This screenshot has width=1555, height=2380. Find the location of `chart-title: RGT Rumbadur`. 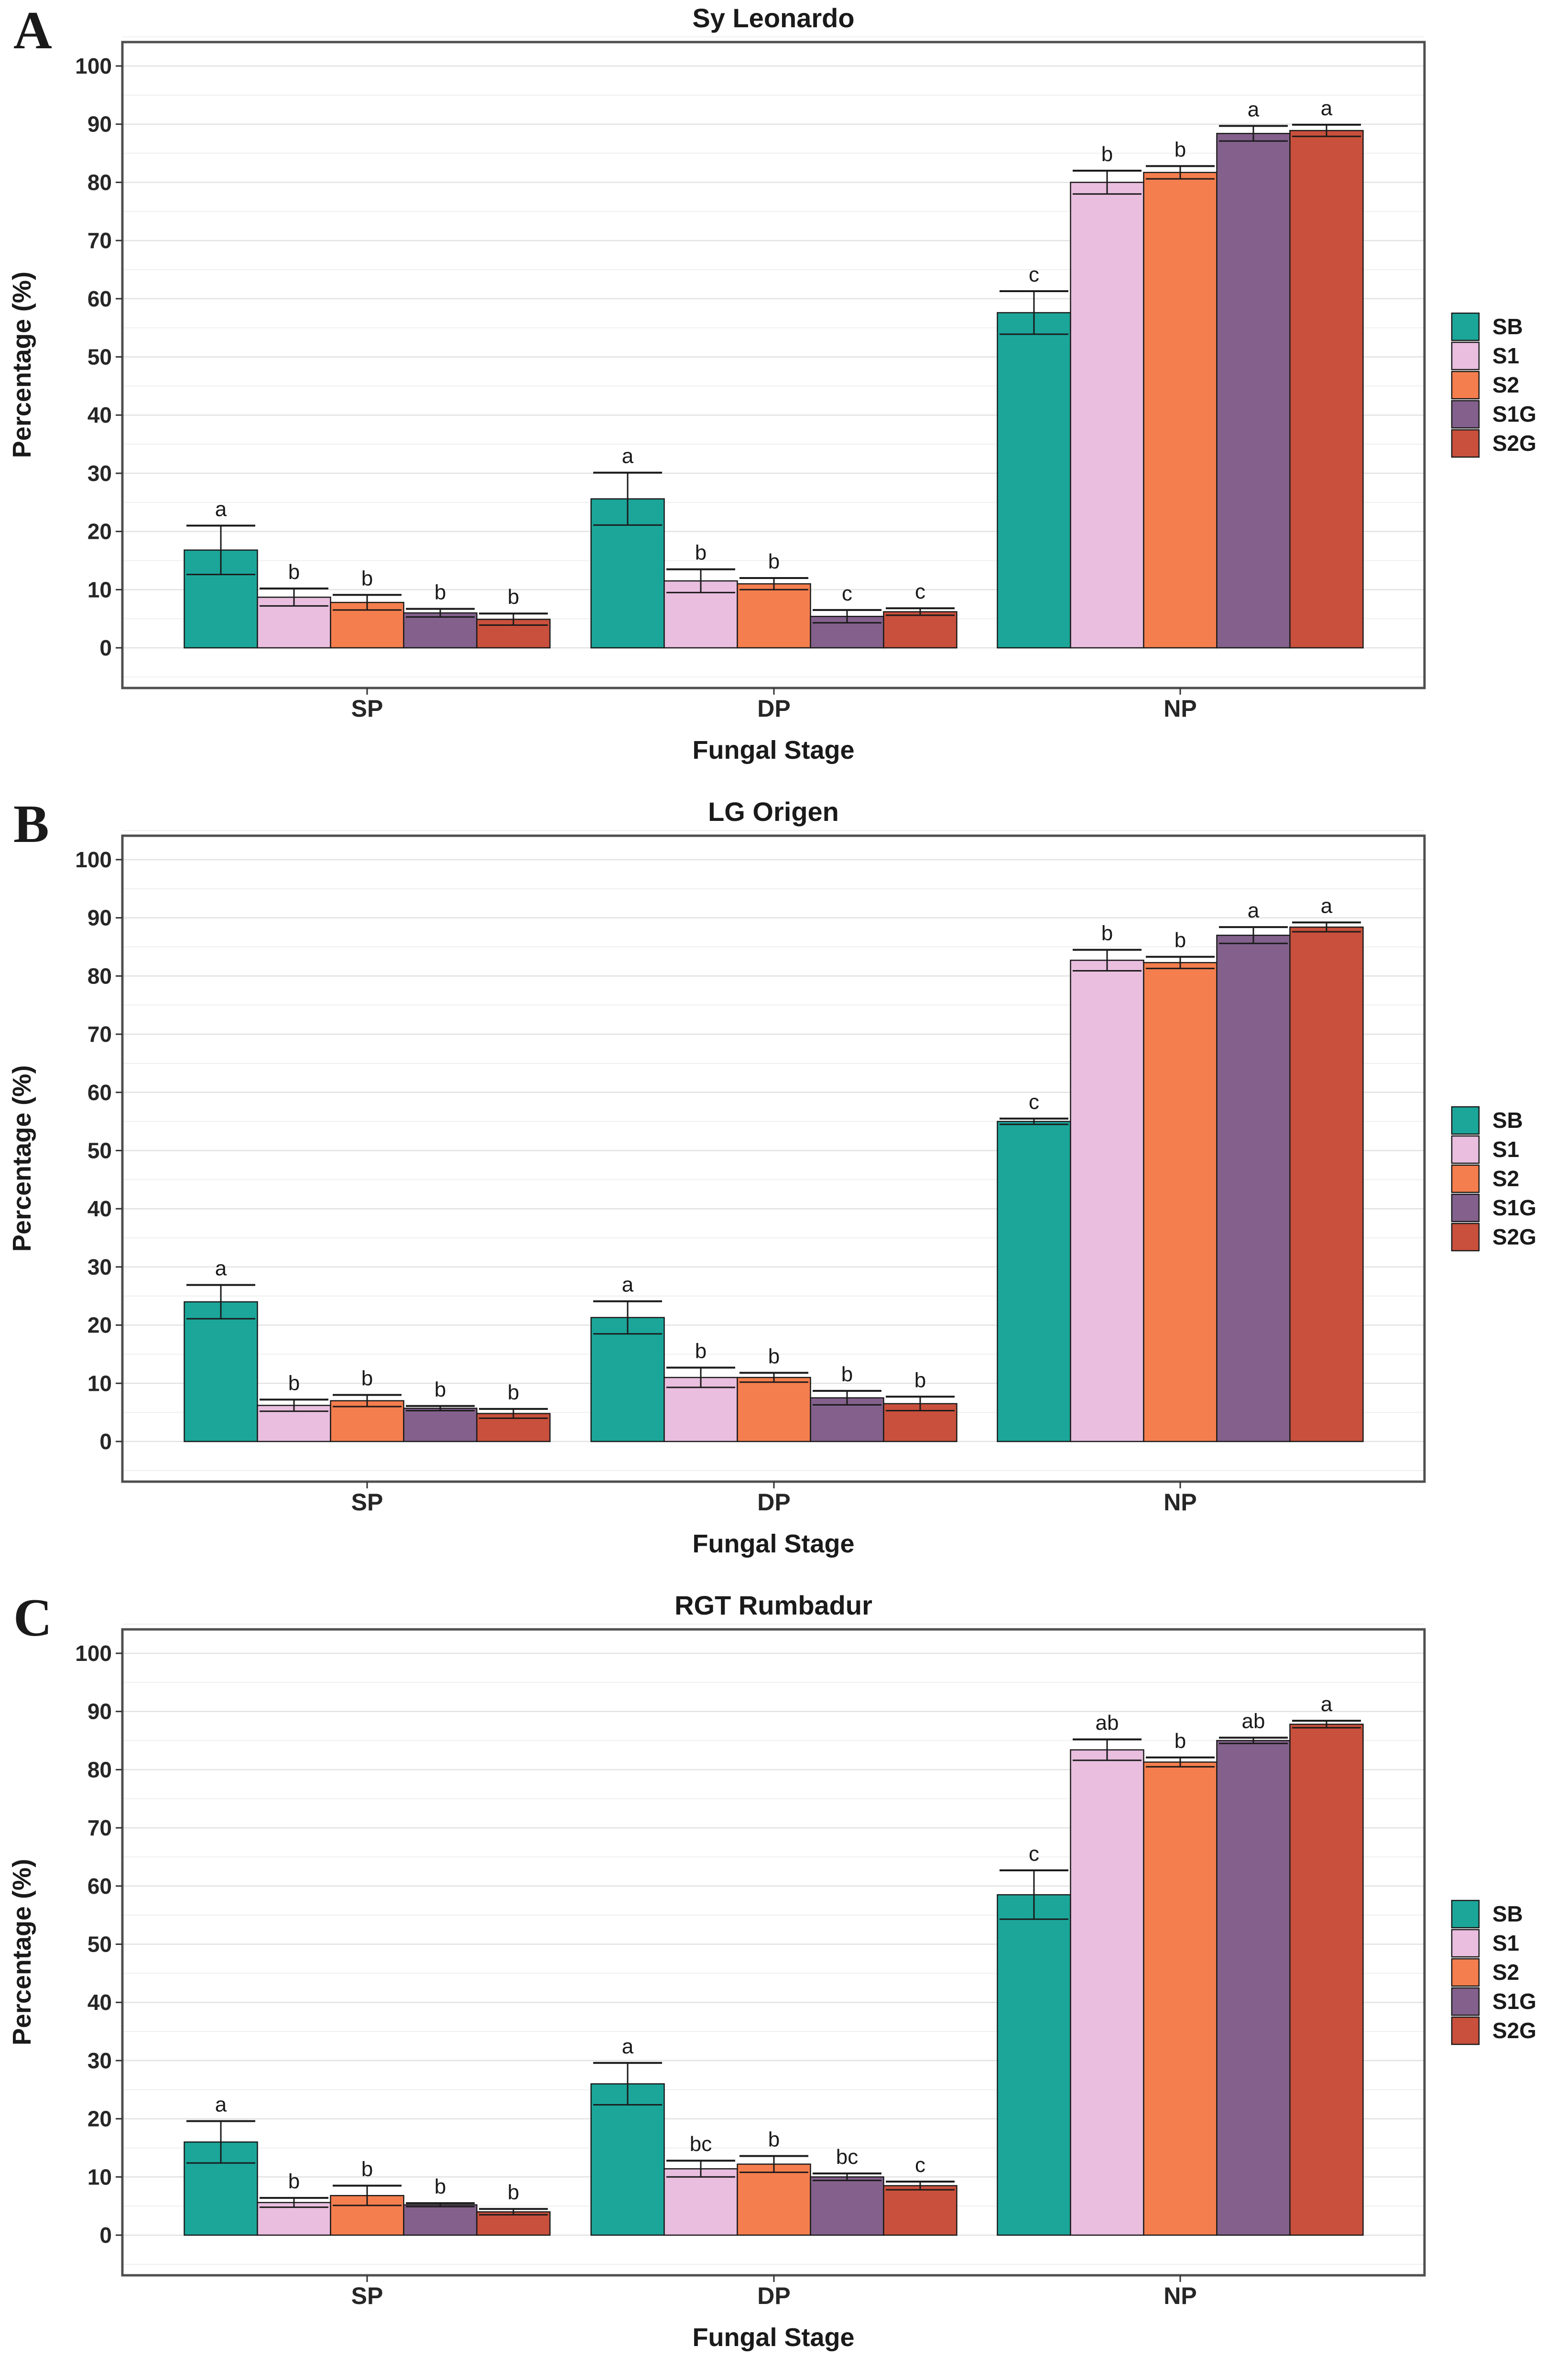

chart-title: RGT Rumbadur is located at coordinates (773, 1605).